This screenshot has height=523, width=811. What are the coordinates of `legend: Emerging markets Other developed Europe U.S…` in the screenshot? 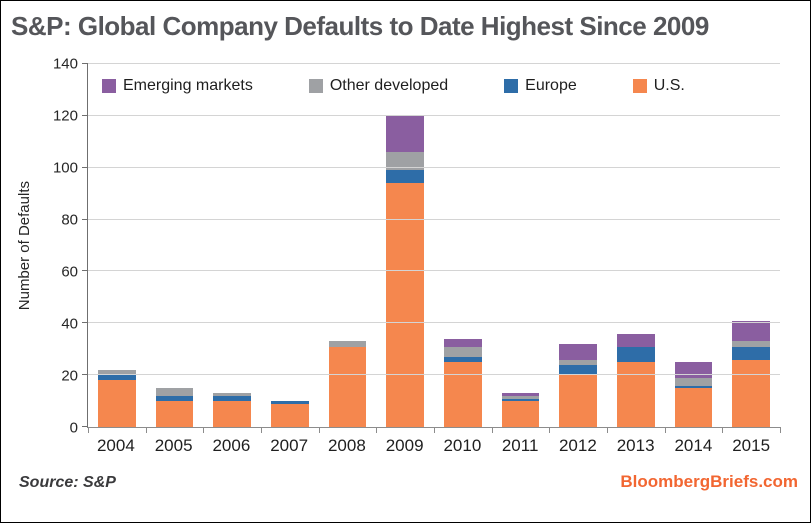 It's located at (441, 86).